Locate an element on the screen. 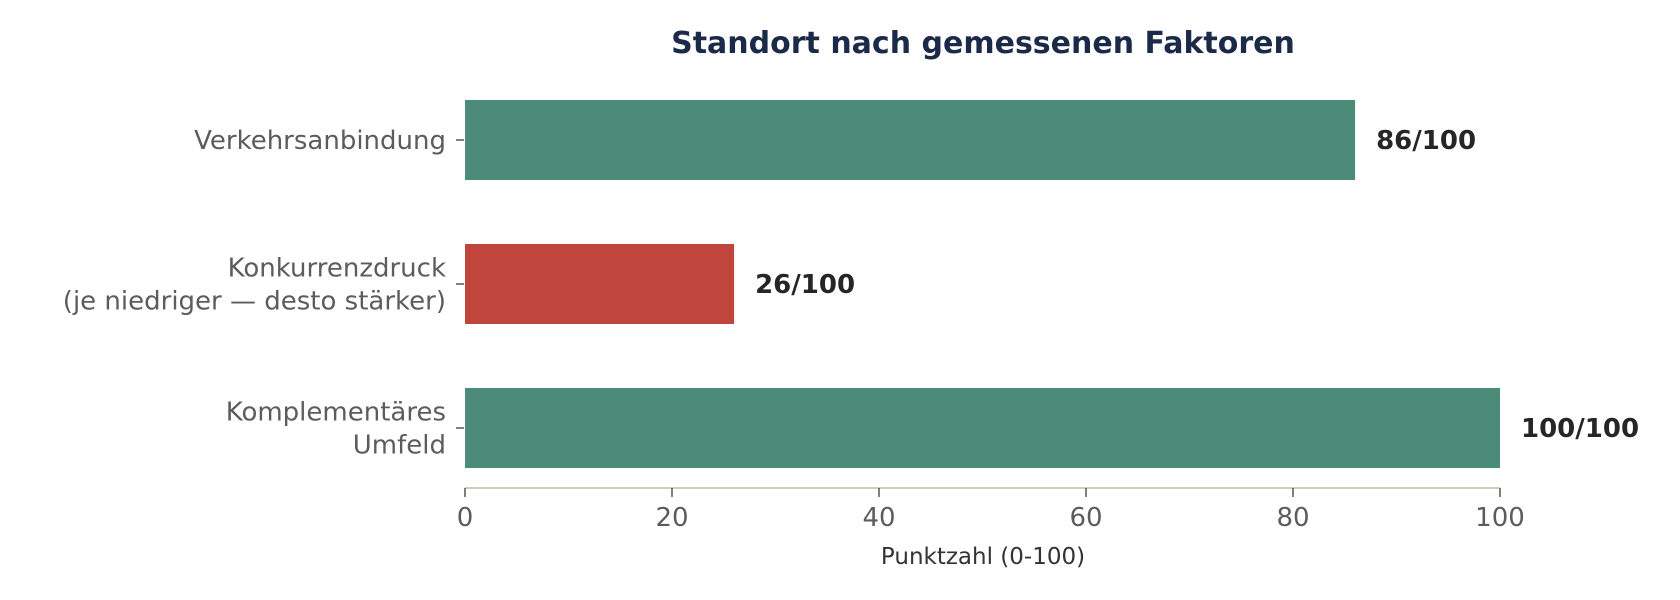 This screenshot has width=1680, height=600. category-label-0-0: Verkehrsanbindung is located at coordinates (320, 141).